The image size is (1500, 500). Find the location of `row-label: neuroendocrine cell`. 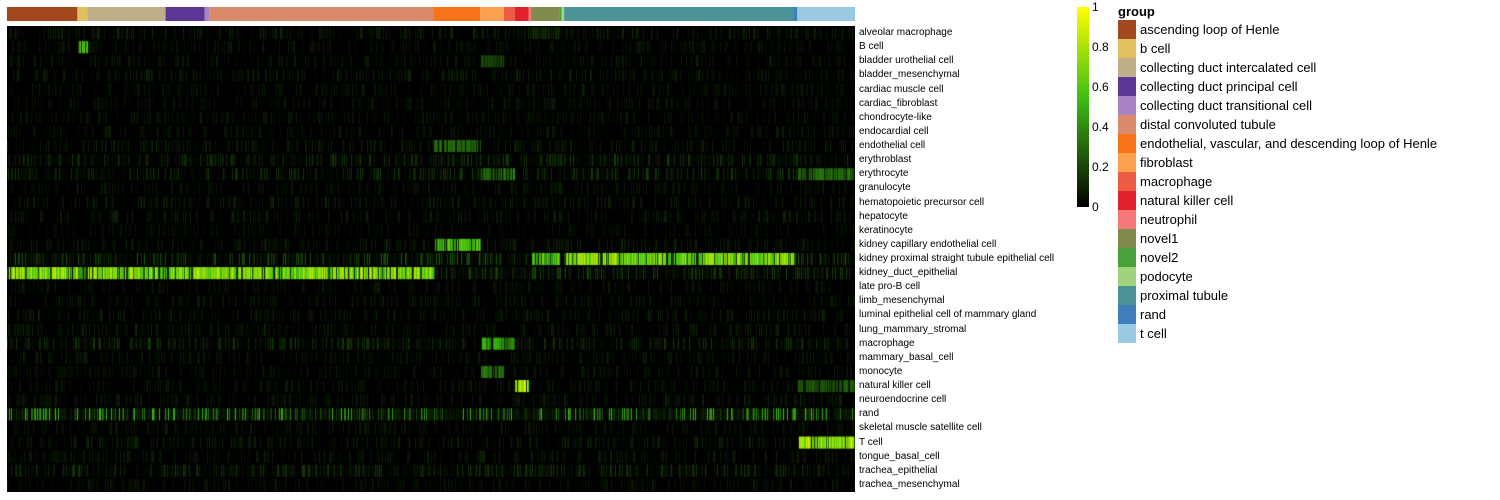

row-label: neuroendocrine cell is located at coordinates (903, 400).